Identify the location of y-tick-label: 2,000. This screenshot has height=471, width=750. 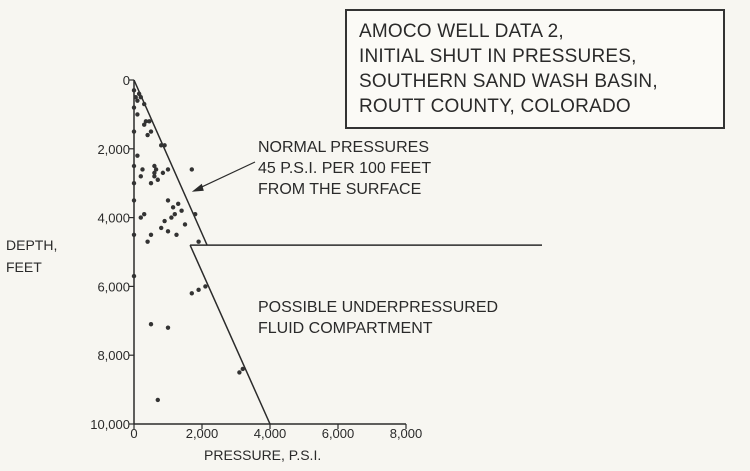
(113, 149).